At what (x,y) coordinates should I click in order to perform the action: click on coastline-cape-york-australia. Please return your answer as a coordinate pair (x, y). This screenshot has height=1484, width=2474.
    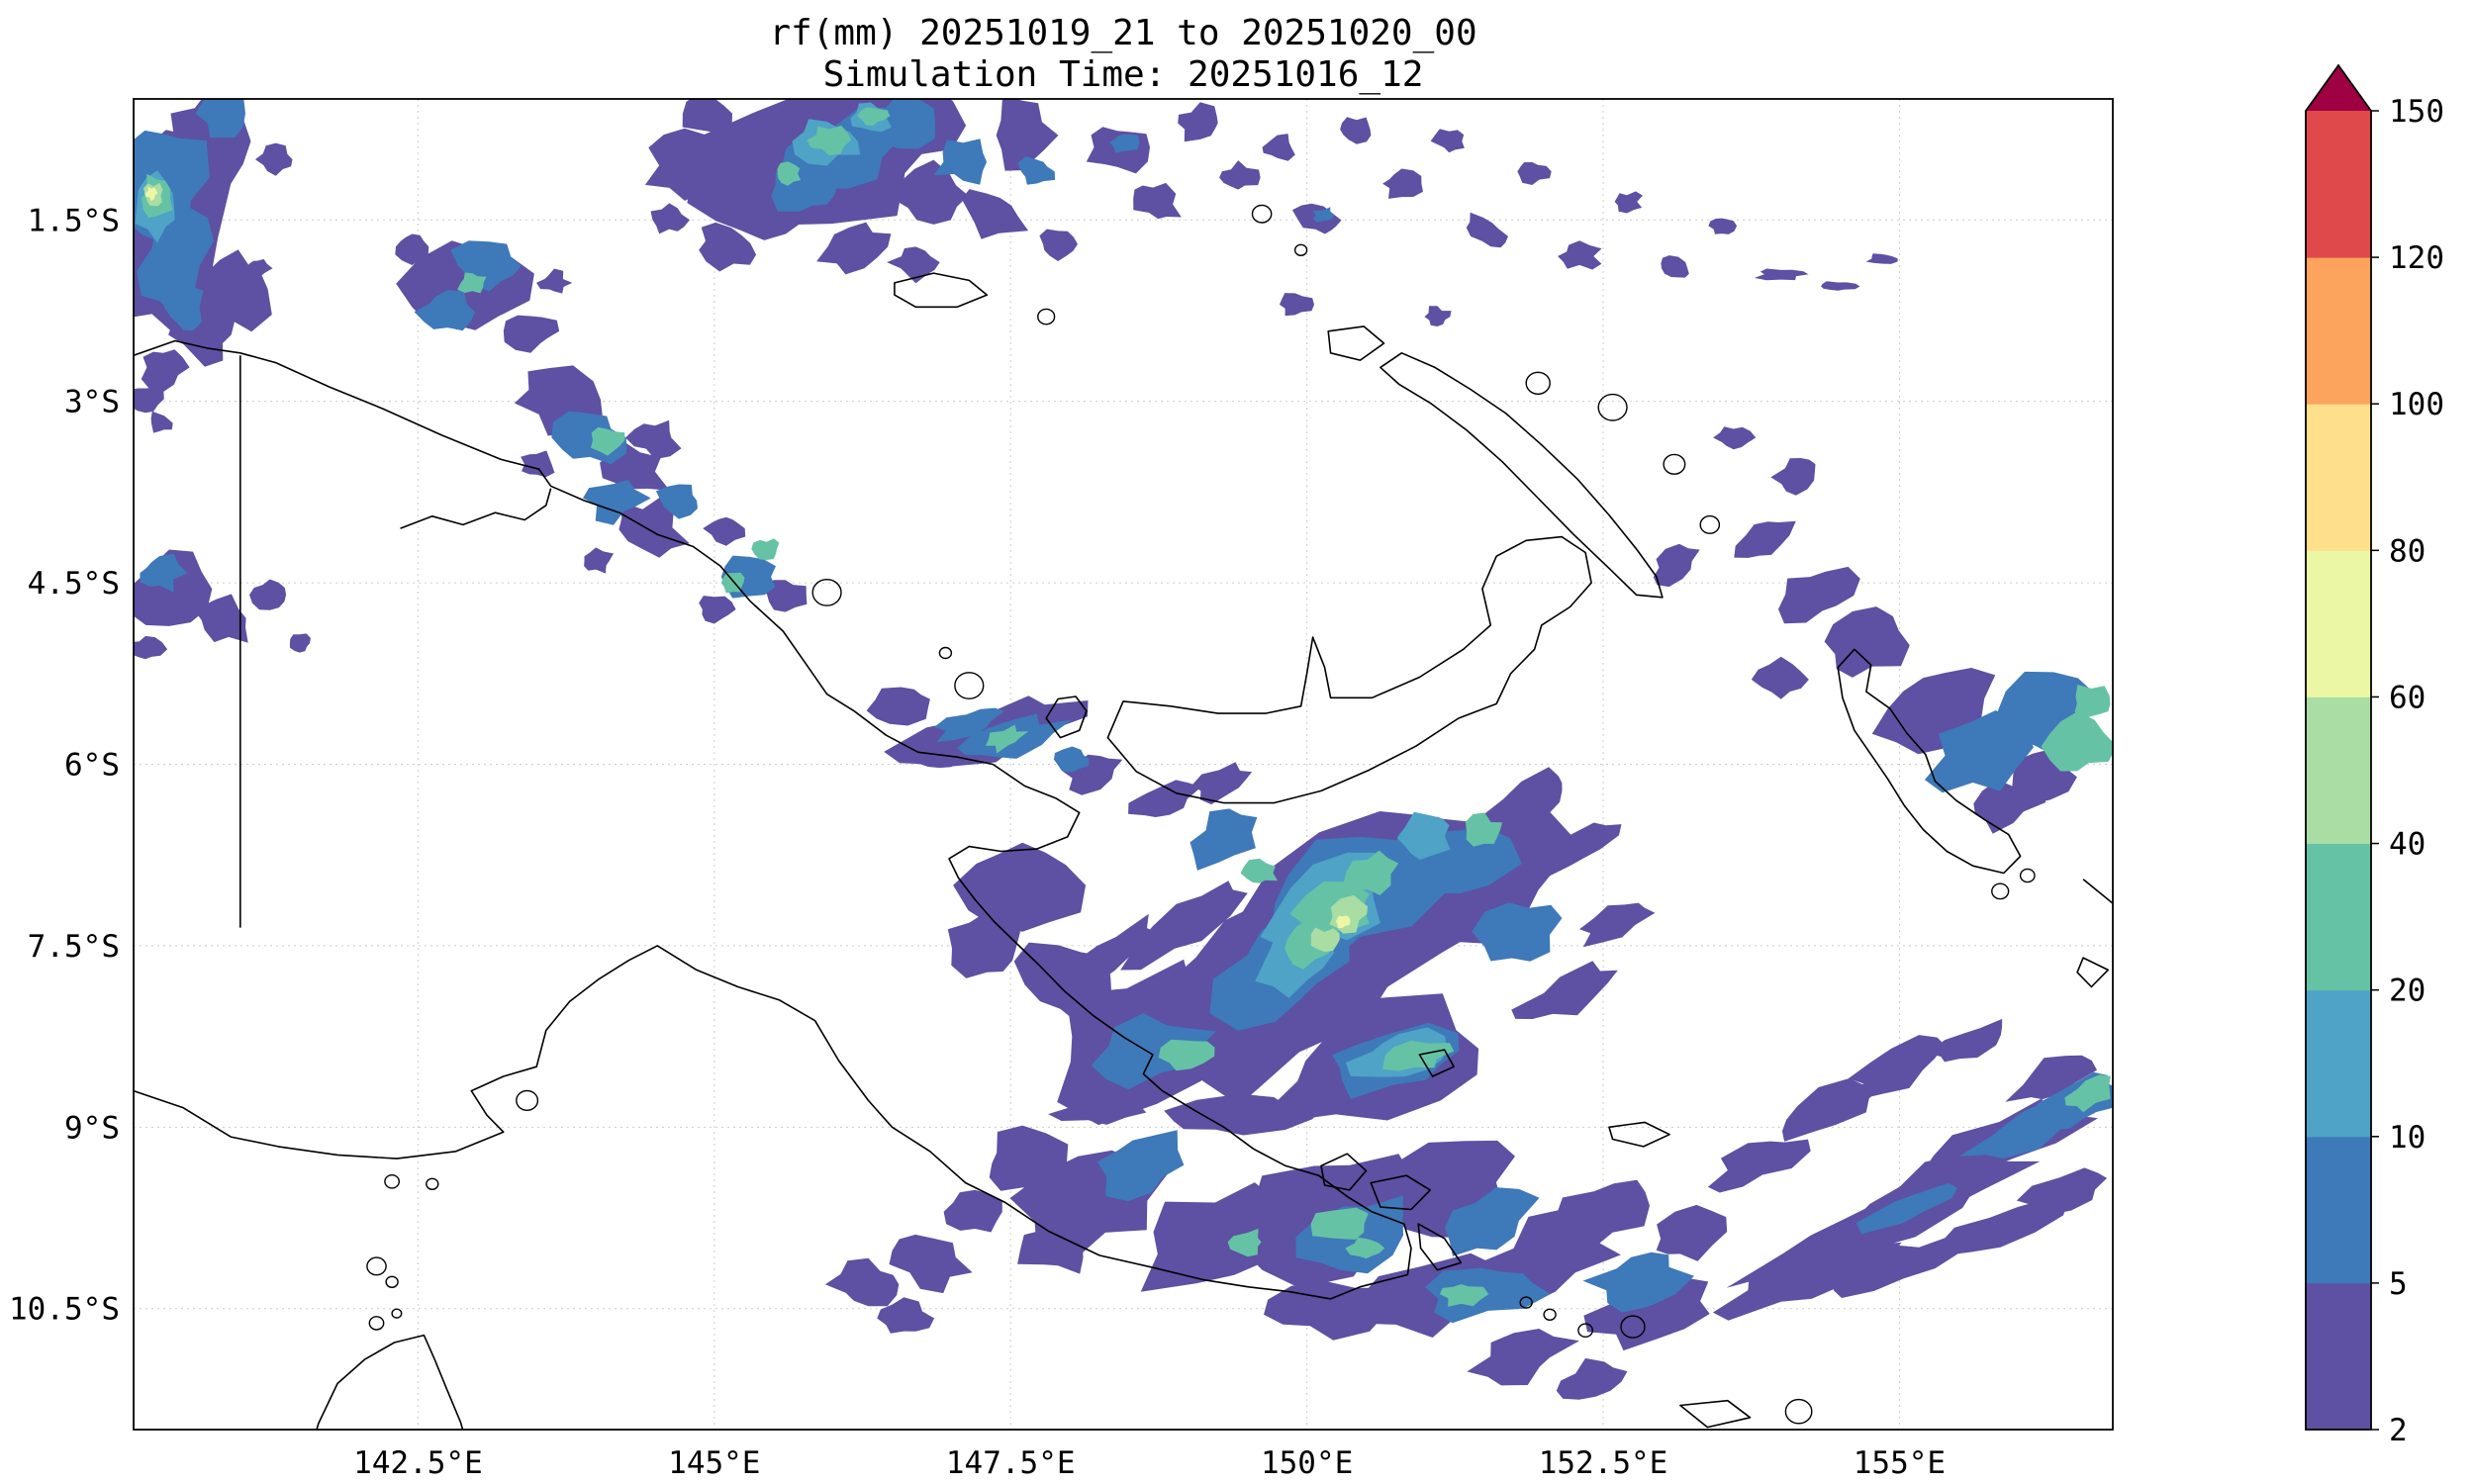
    Looking at the image, I should click on (390, 1382).